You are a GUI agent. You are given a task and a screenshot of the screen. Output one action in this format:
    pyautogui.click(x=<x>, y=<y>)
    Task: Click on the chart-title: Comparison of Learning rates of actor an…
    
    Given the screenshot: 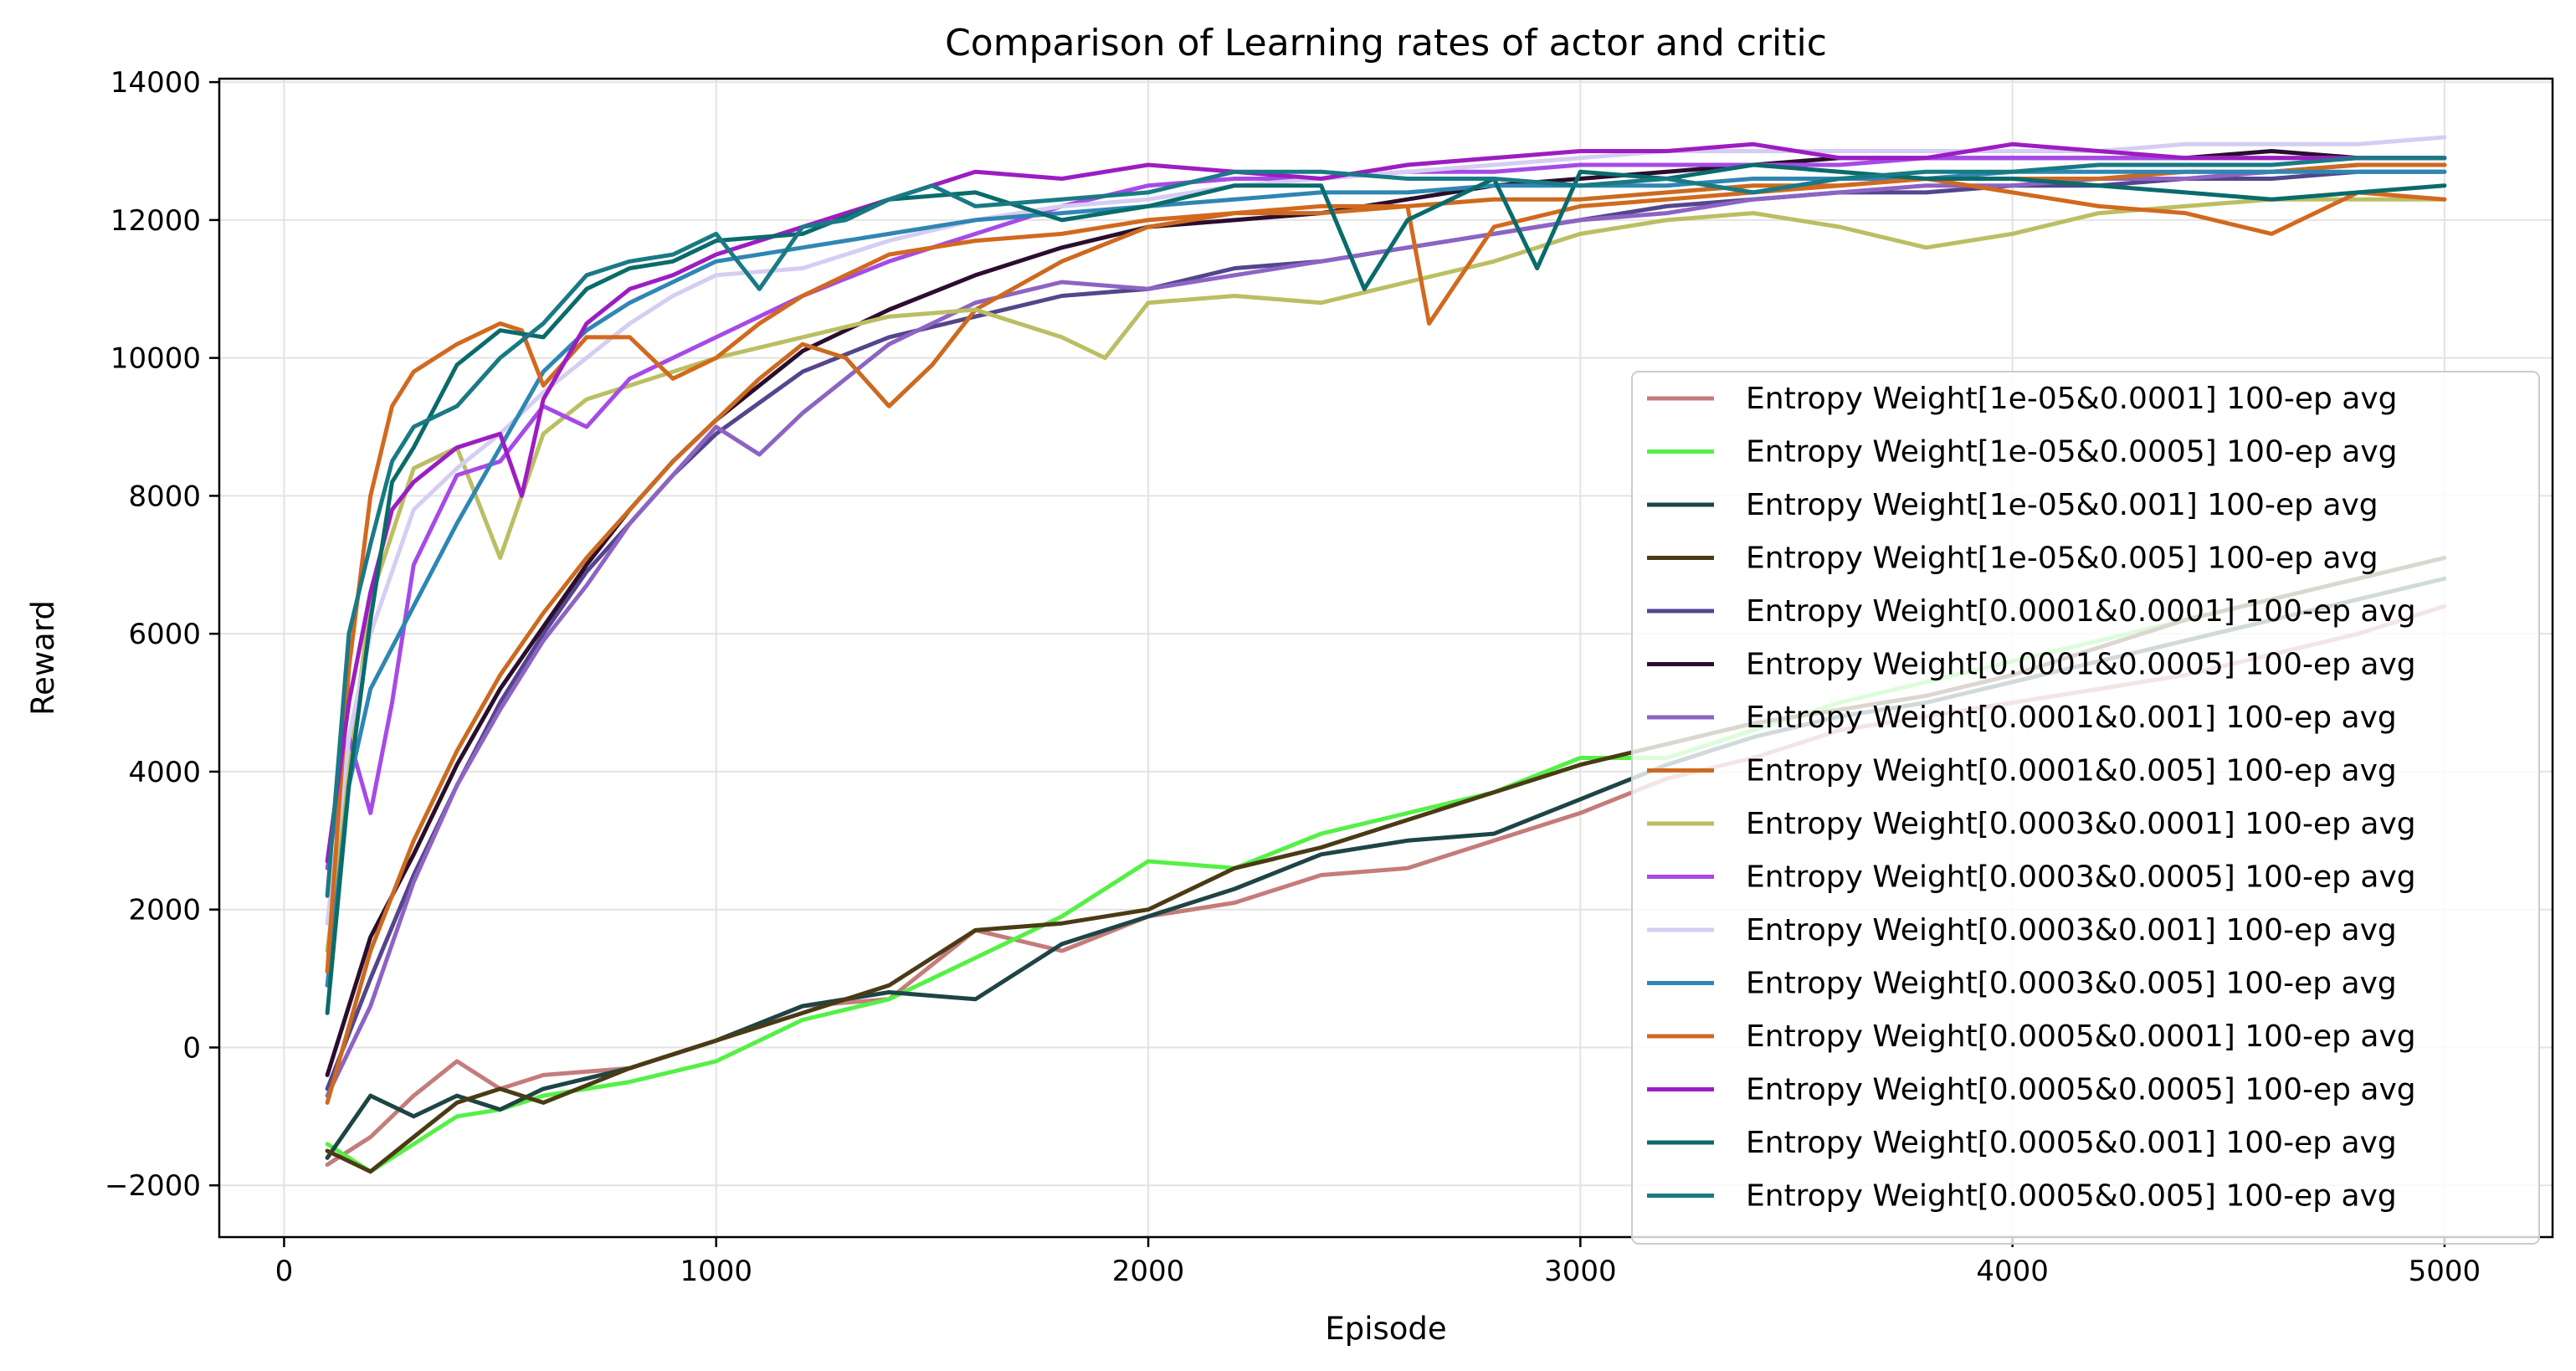 What is the action you would take?
    pyautogui.click(x=1386, y=43)
    